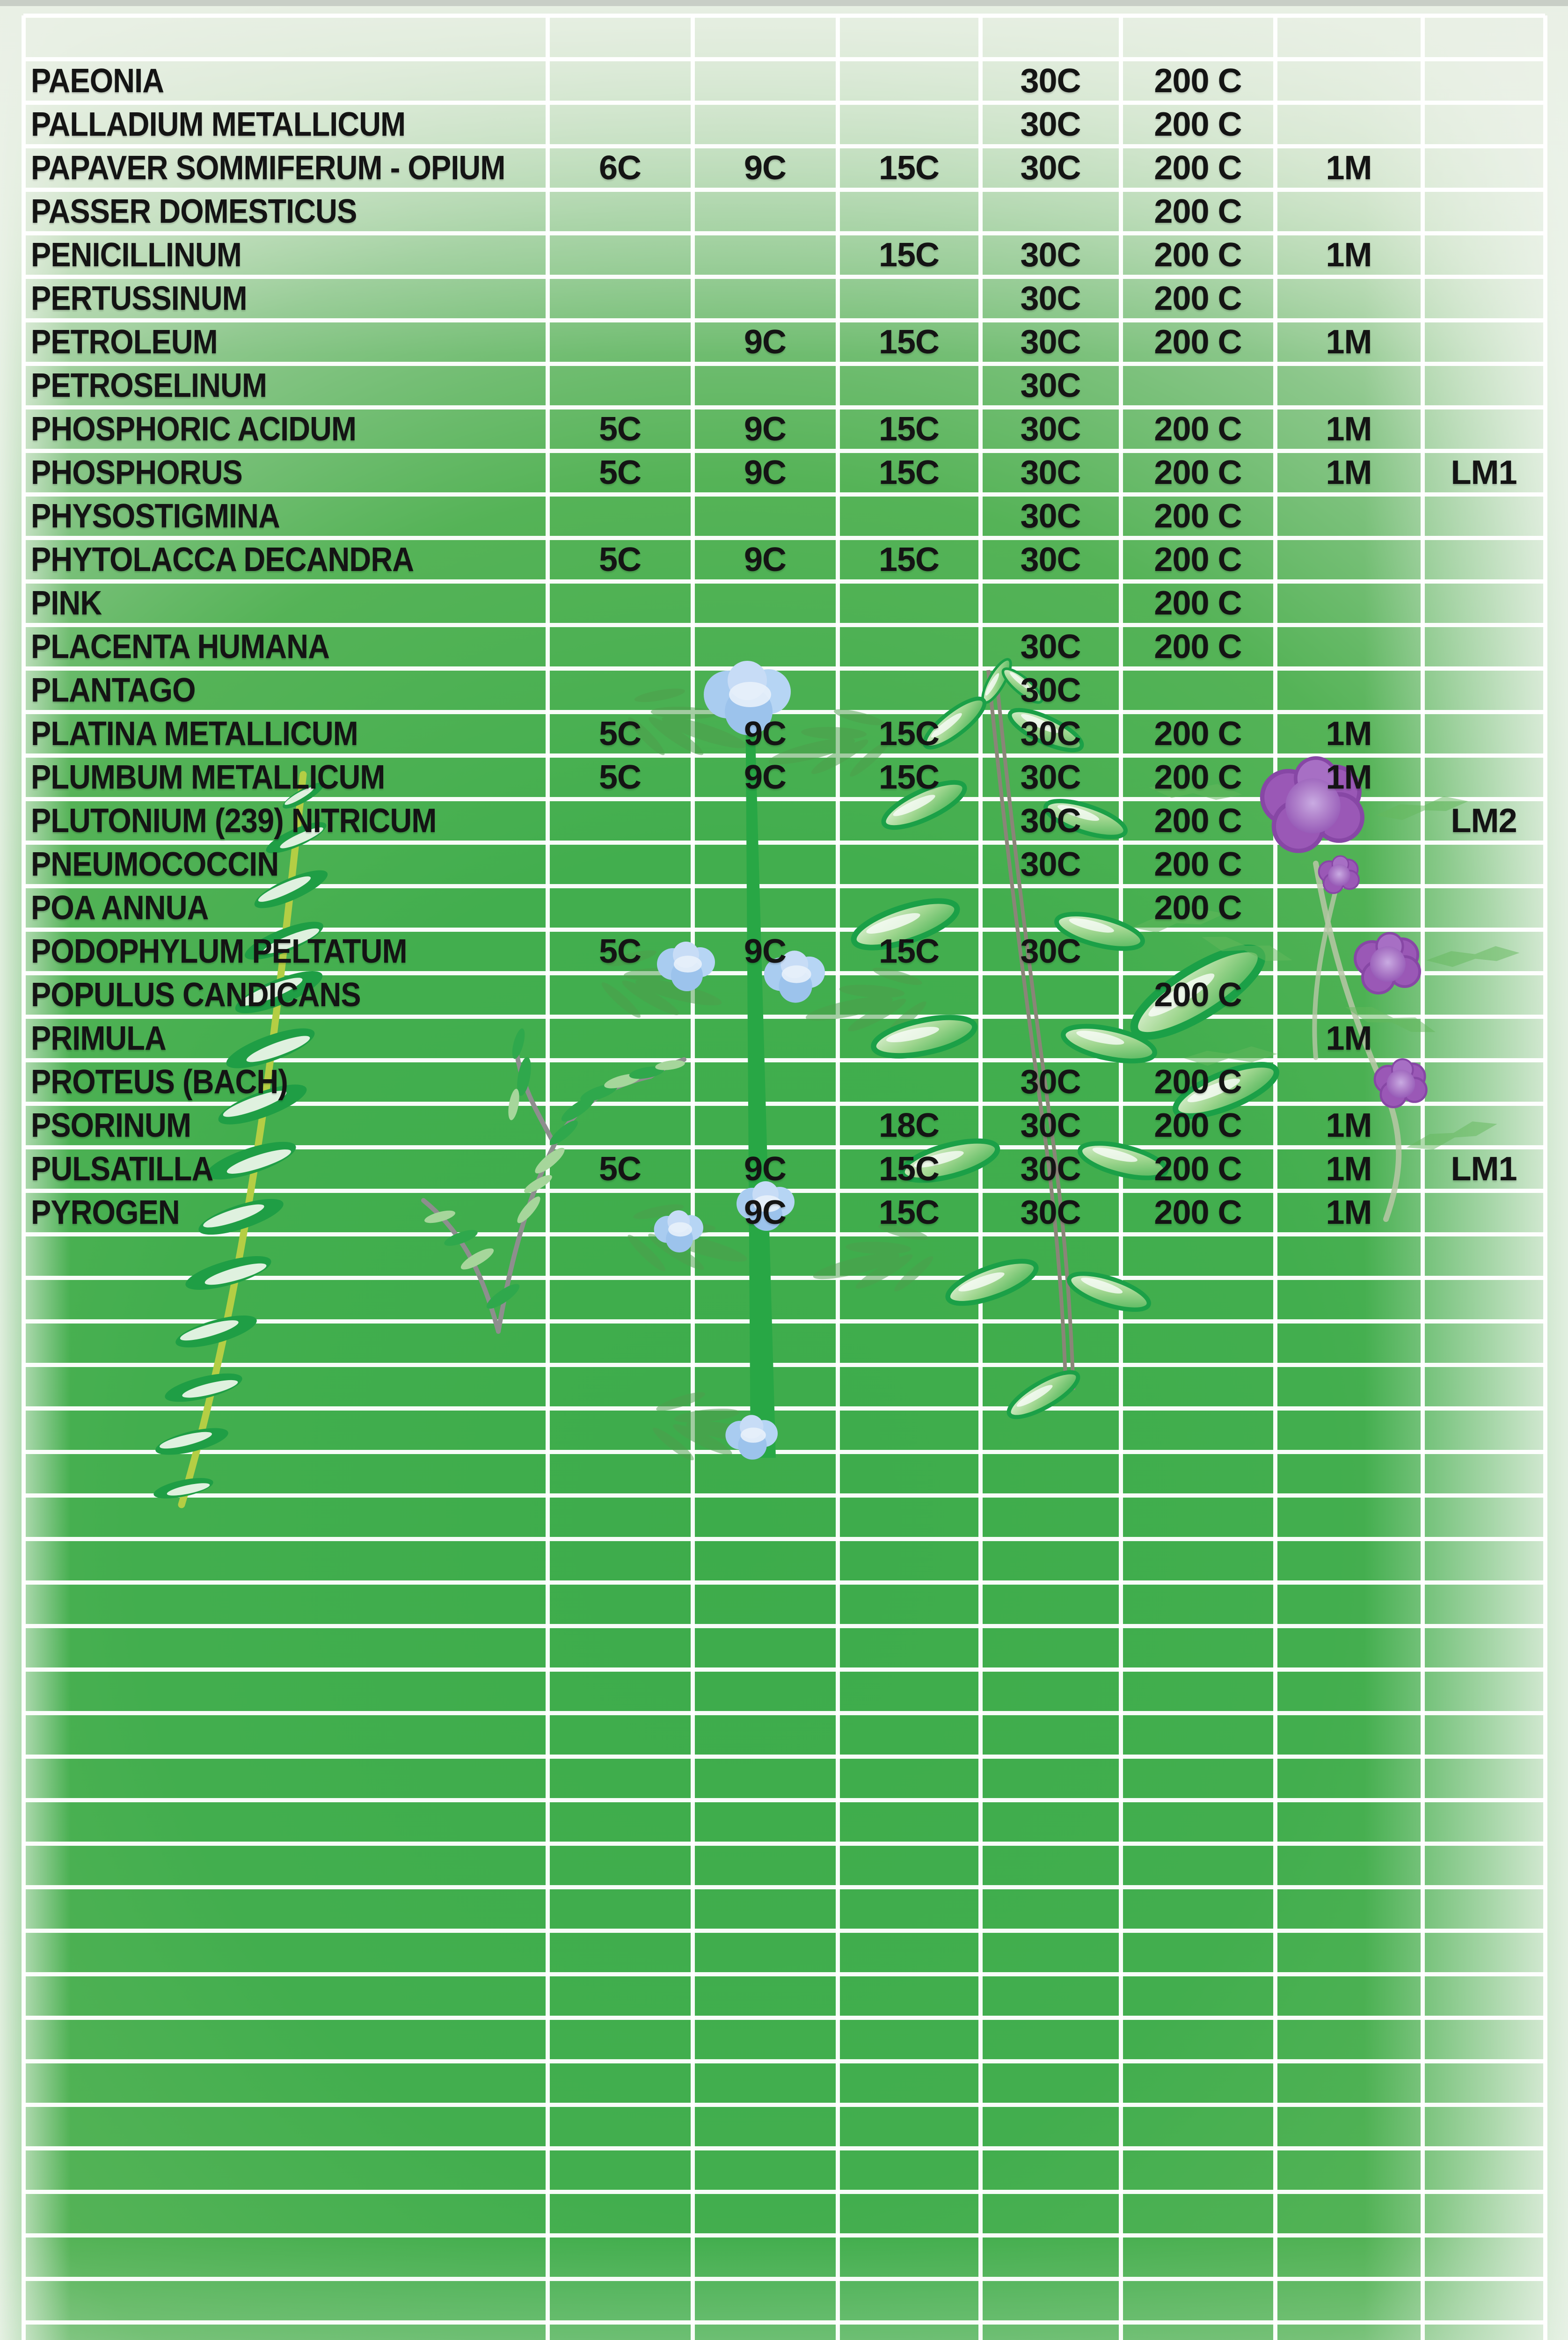  What do you see at coordinates (136, 255) in the screenshot?
I see `remedy-name: PENICILLINUM` at bounding box center [136, 255].